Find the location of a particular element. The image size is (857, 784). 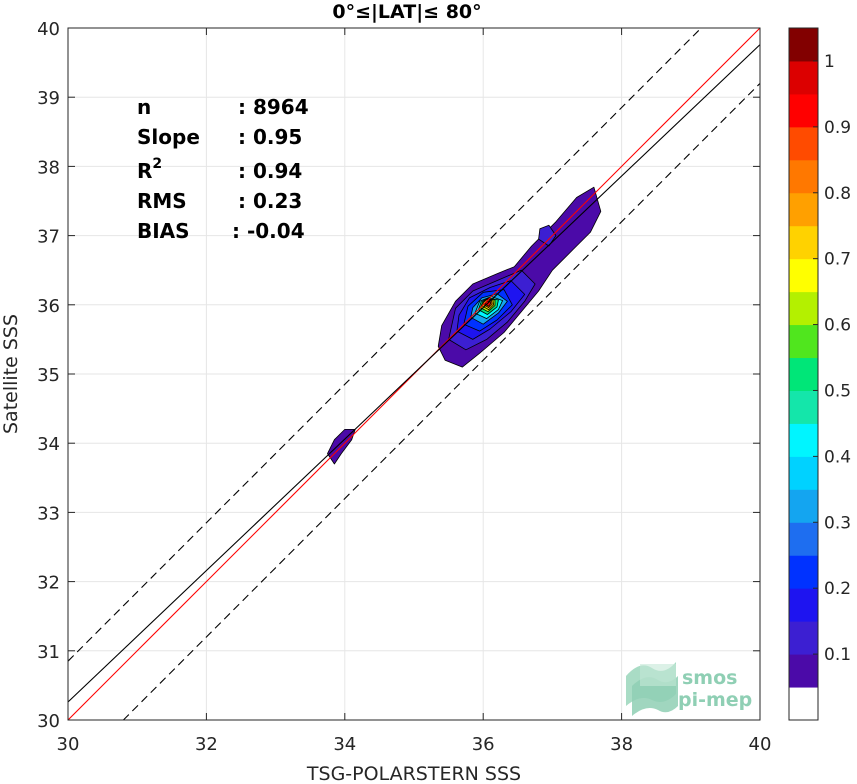

y-tick-label-1: 31 is located at coordinates (48, 652).